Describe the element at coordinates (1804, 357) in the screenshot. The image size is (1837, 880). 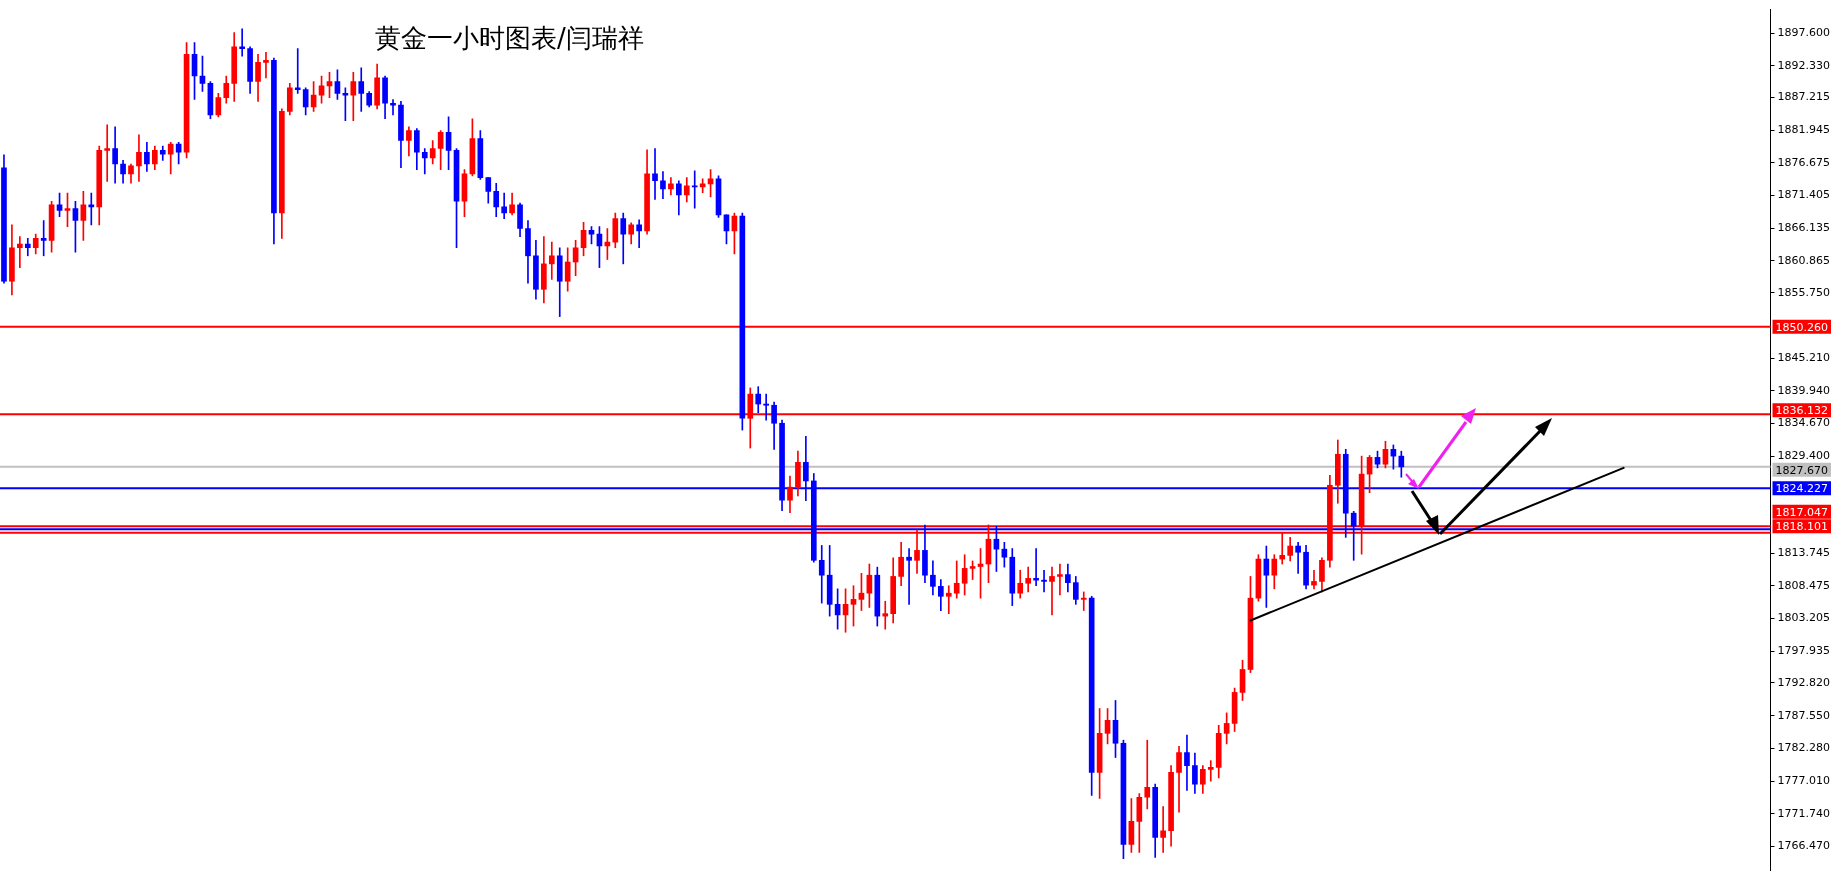
I see `y-tick-label: 1845.210` at that location.